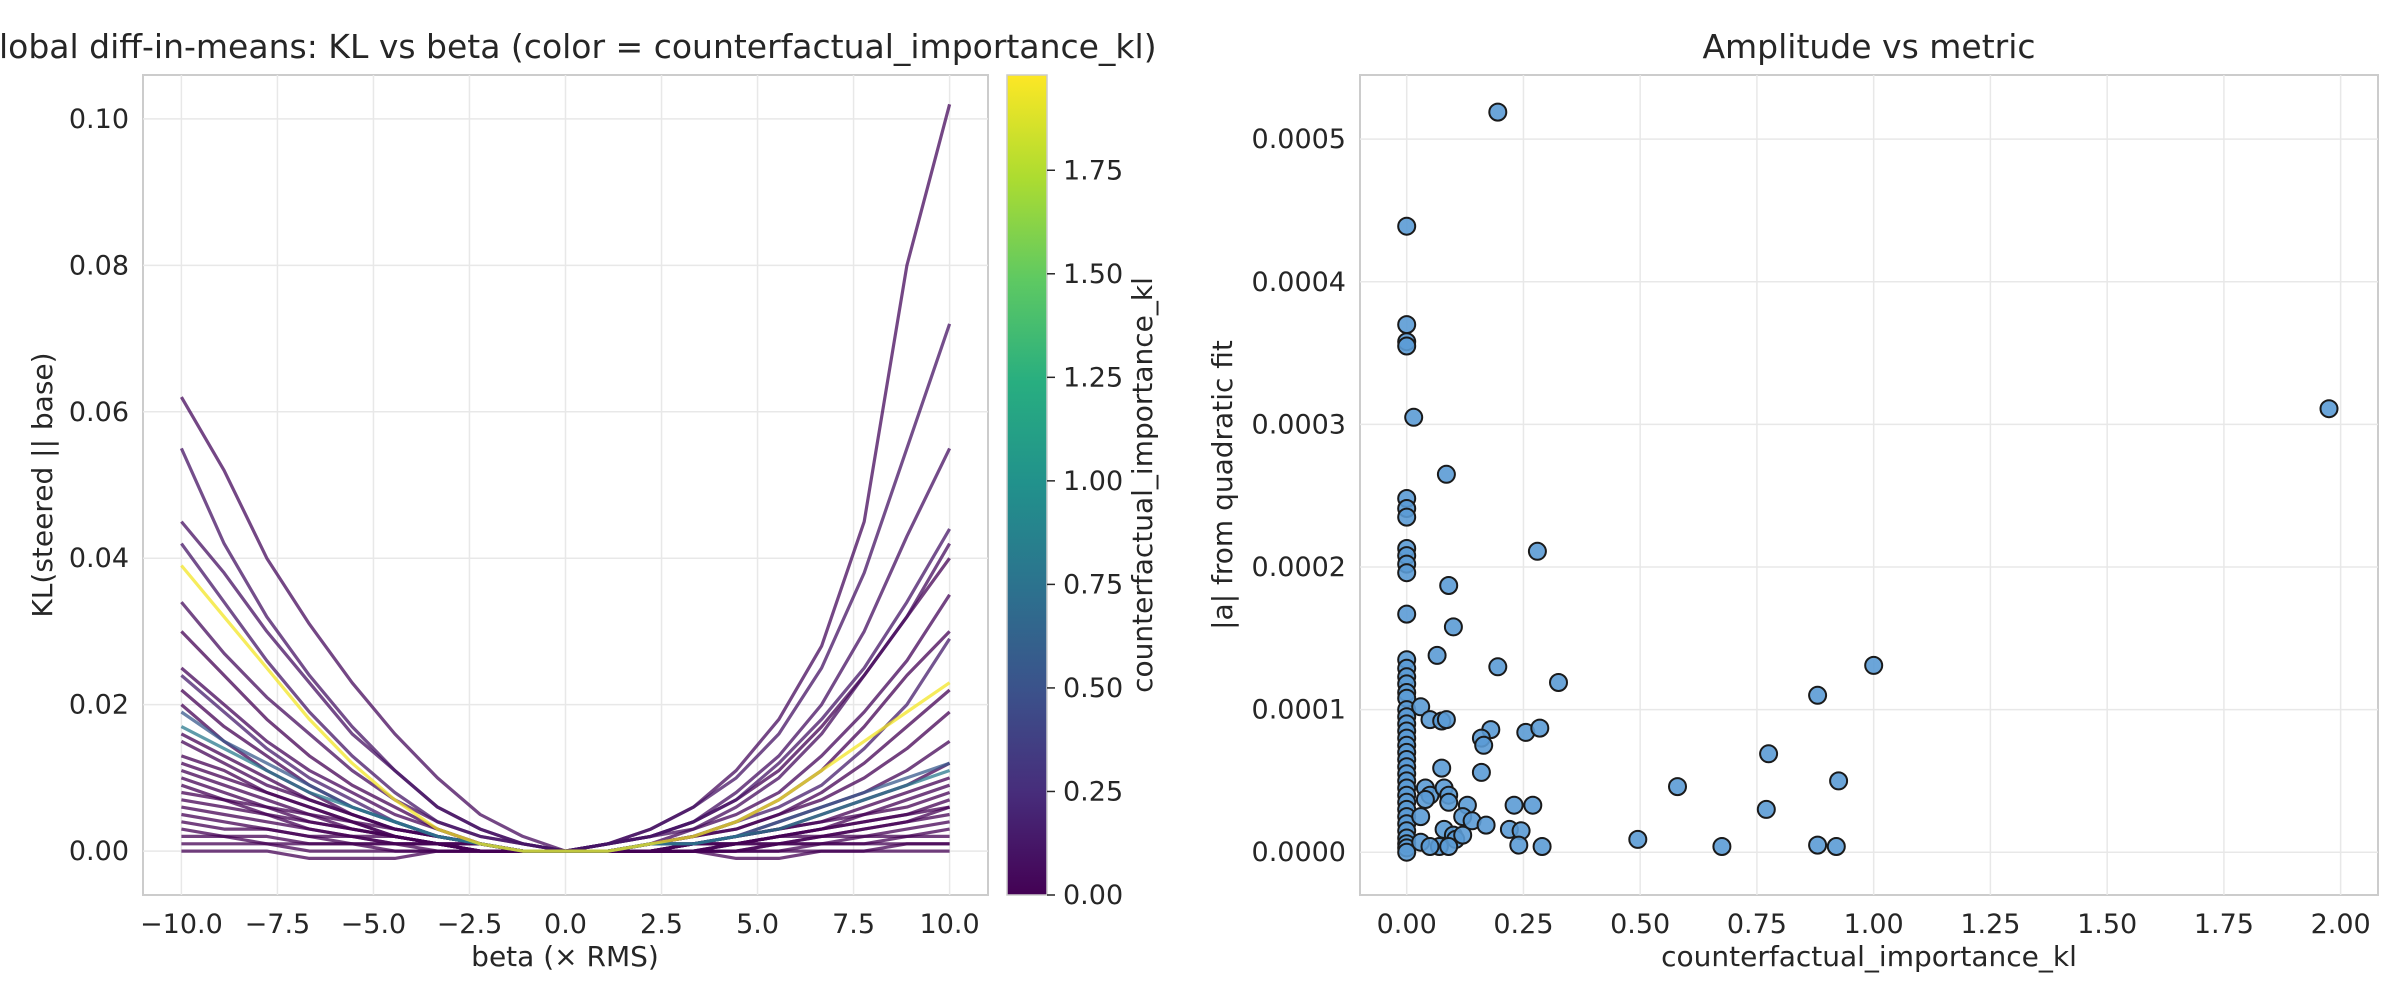 The height and width of the screenshot is (1000, 2400). I want to click on colorbar-tick-labels: 0.00 0.25 0.50 0.75 1.00 1.25 1.50 1.75, so click(1085, 533).